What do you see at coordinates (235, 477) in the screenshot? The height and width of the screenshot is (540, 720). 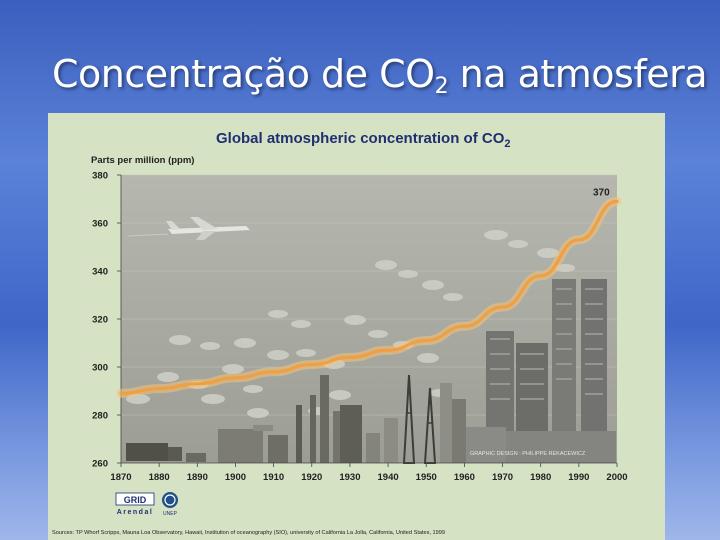 I see `x-tick-label-1900: 1900` at bounding box center [235, 477].